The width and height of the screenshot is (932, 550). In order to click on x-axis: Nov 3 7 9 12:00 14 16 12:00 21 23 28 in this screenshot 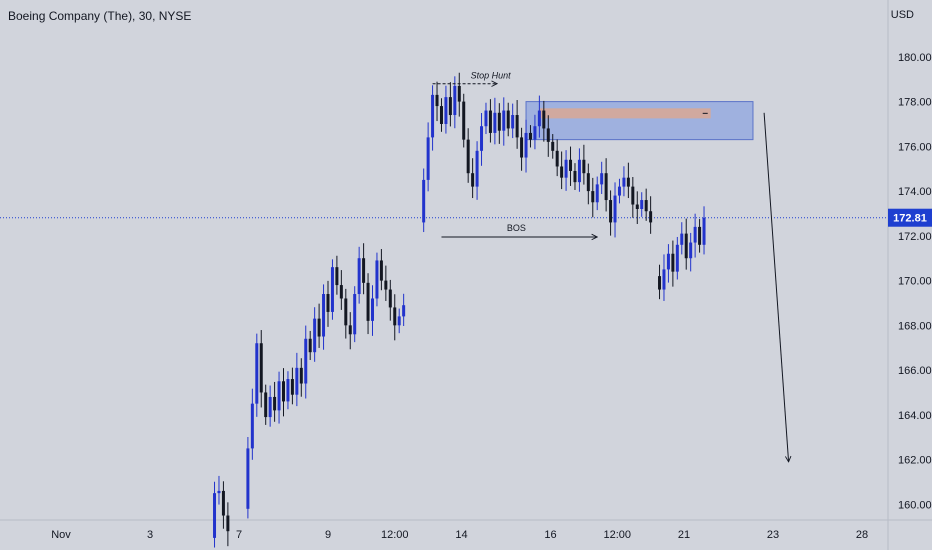, I will do `click(459, 535)`.